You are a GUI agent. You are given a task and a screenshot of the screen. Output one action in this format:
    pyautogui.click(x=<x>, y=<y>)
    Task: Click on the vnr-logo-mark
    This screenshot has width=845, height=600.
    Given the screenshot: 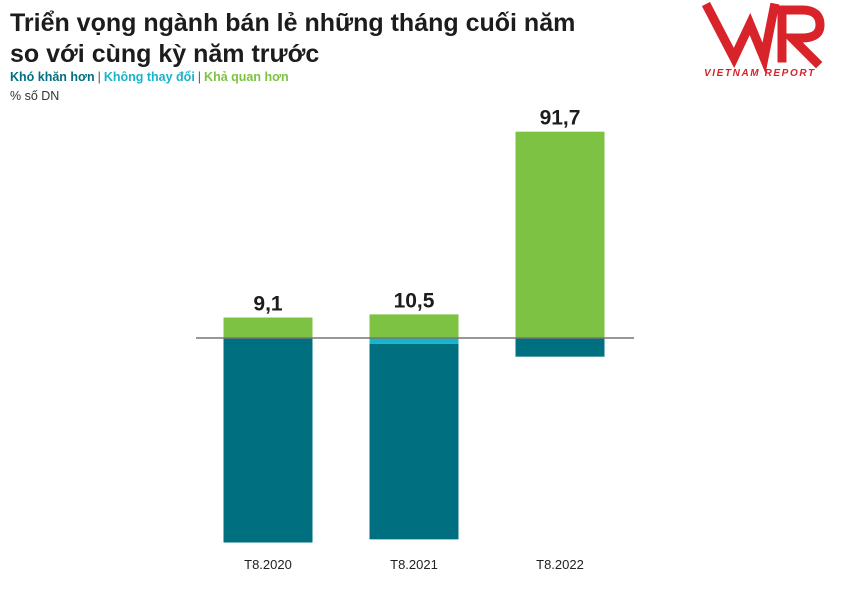 What is the action you would take?
    pyautogui.click(x=763, y=38)
    